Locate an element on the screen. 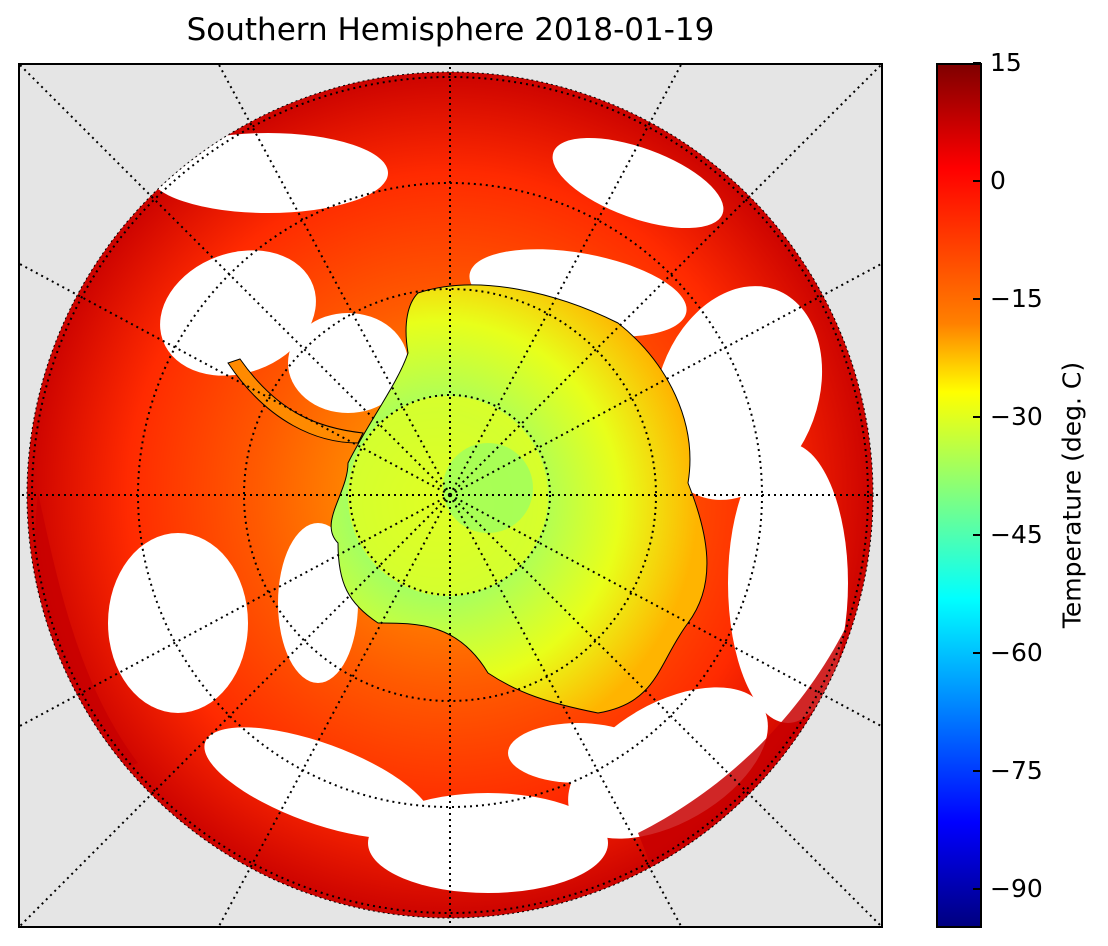  map-title: Southern Hemisphere 2018-01-19 is located at coordinates (450, 30).